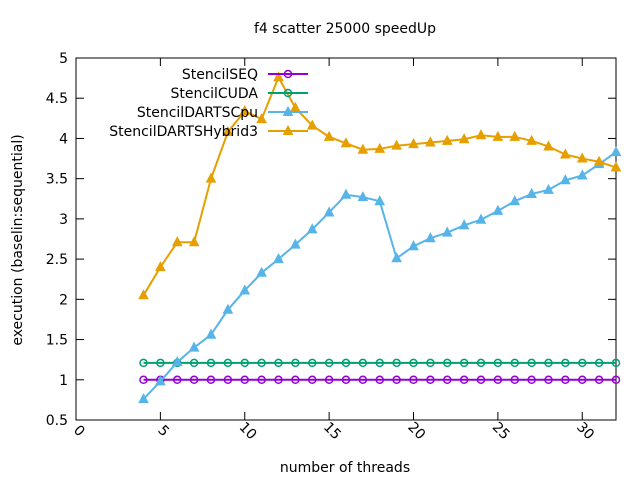 This screenshot has height=480, width=640. Describe the element at coordinates (215, 94) in the screenshot. I see `legend-label: StencilCUDA` at that location.